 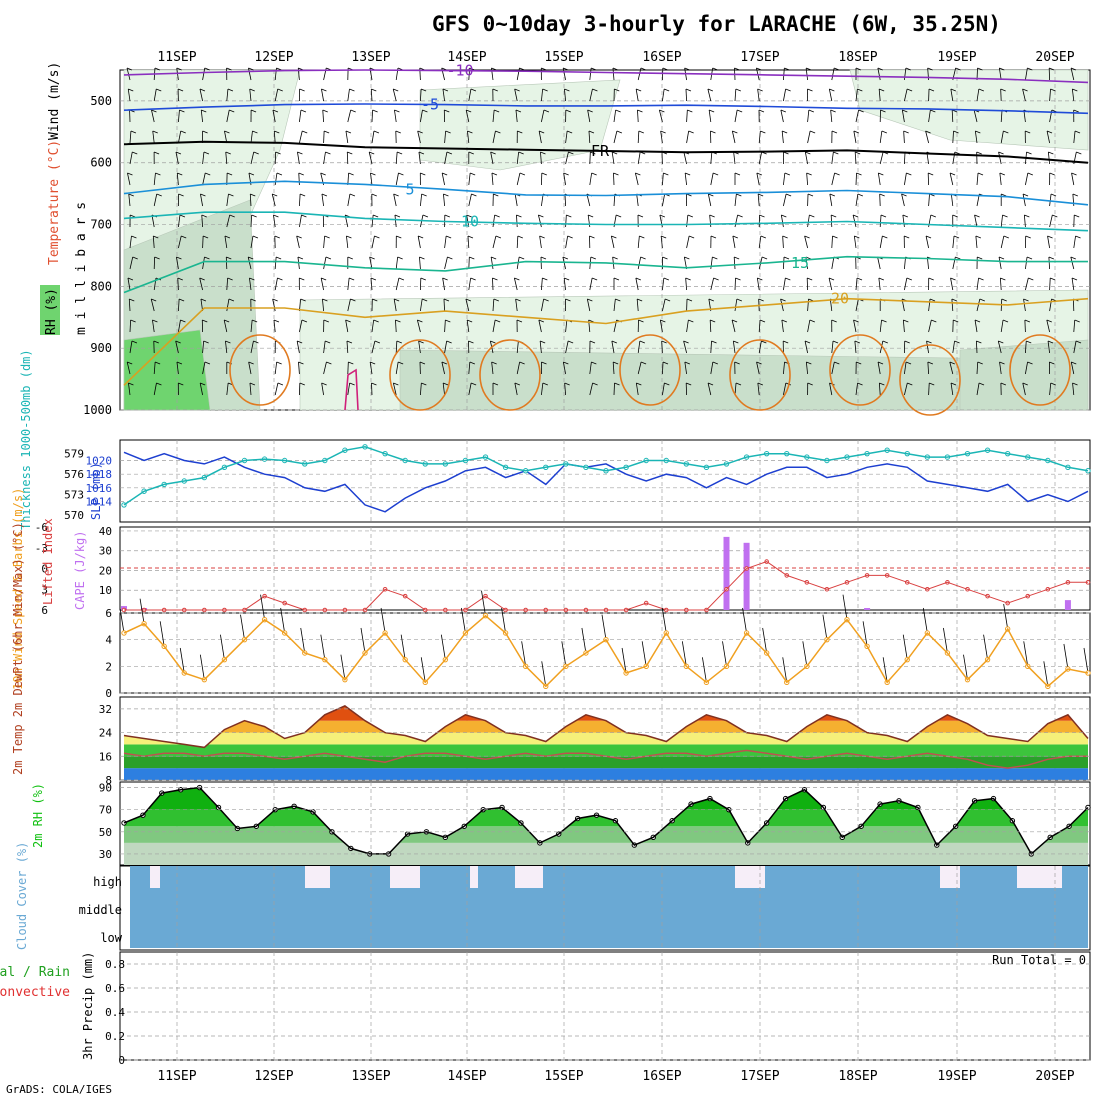 I want to click on isotherm-line, so click(x=606, y=221).